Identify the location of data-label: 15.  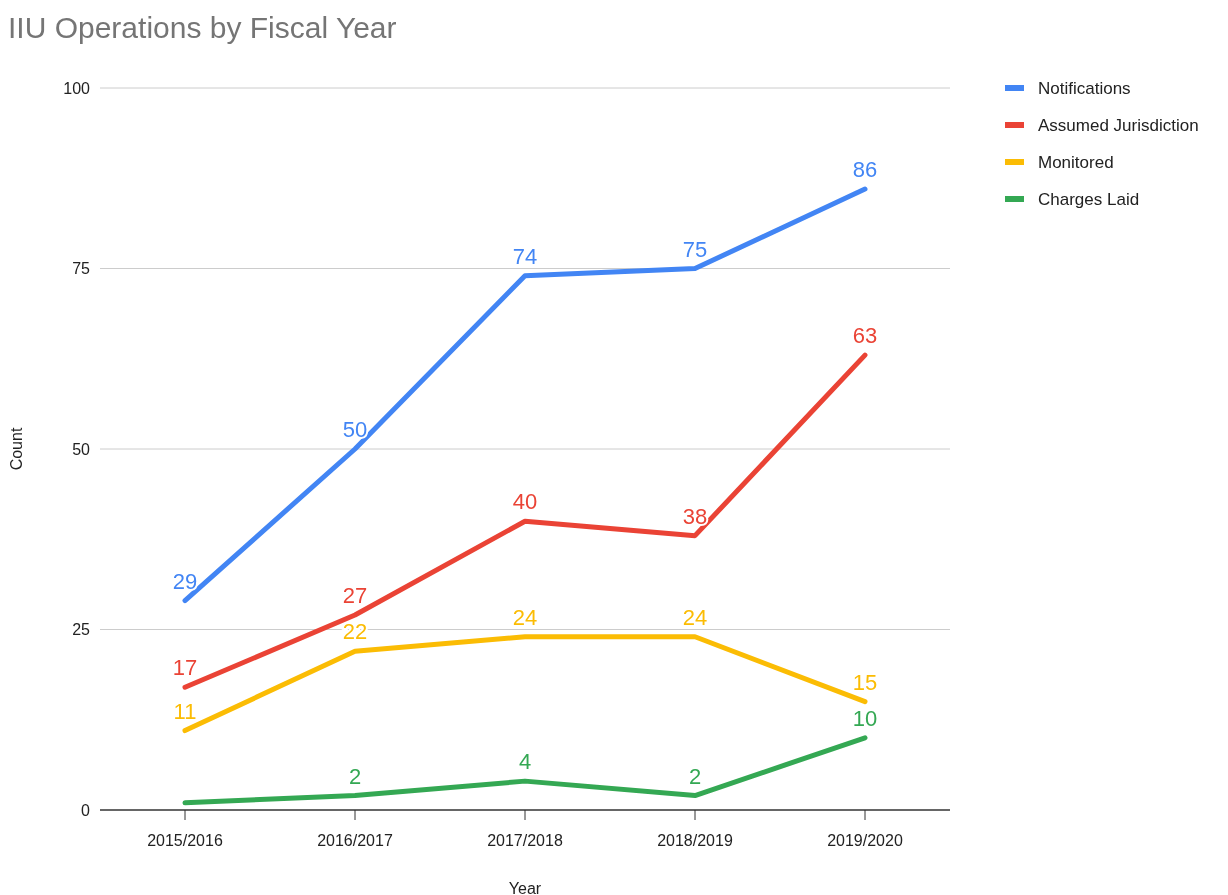
(865, 682).